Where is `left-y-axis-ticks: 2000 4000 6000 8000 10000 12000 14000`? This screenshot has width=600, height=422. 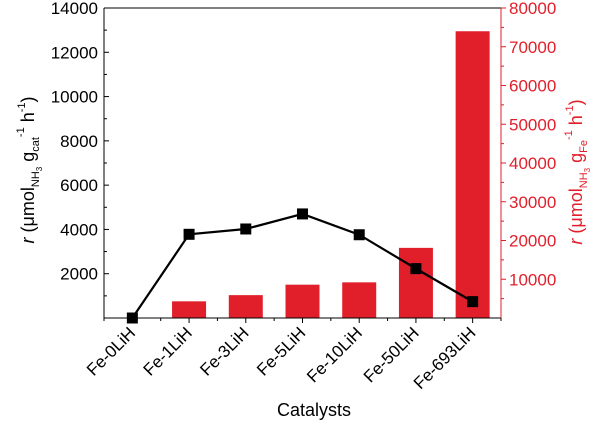
left-y-axis-ticks: 2000 4000 6000 8000 10000 12000 14000 is located at coordinates (80, 148).